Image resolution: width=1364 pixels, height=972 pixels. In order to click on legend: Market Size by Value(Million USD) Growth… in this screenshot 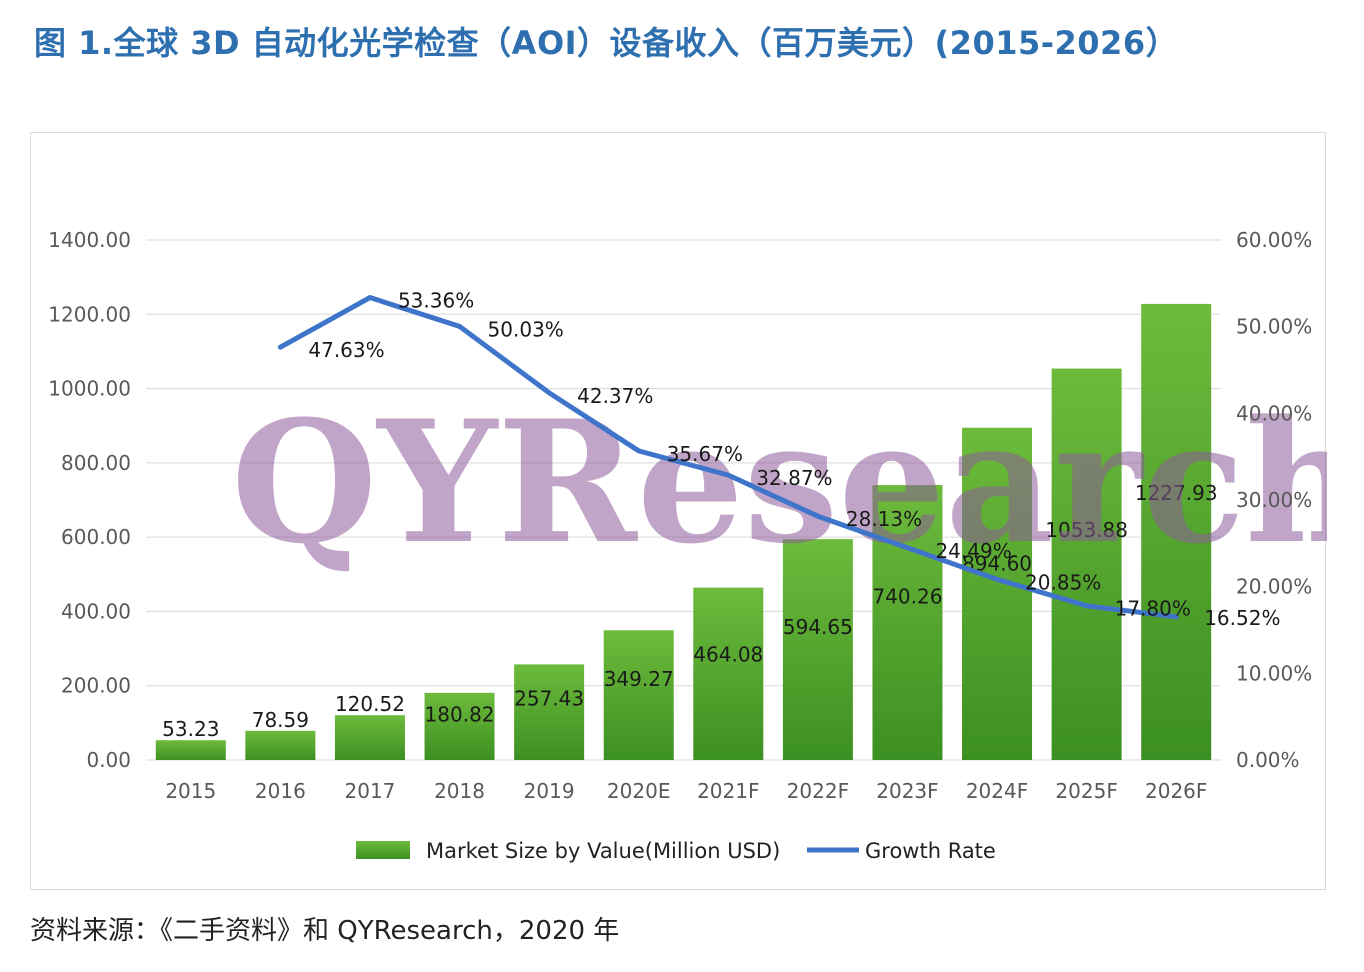, I will do `click(676, 851)`.